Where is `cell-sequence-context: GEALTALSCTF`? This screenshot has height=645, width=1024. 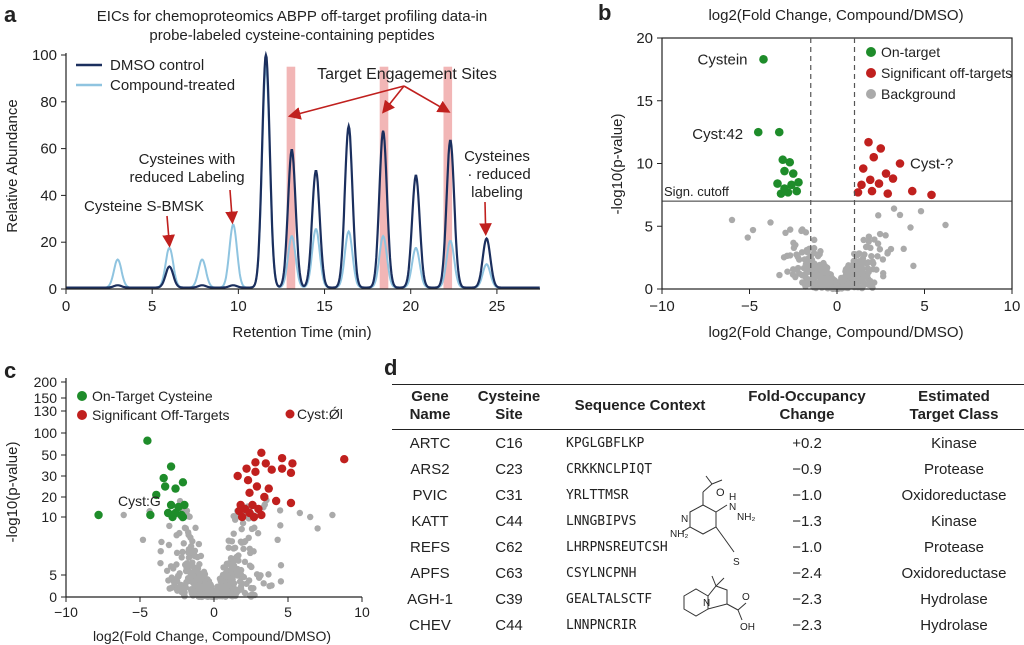
cell-sequence-context: GEALTALSCTF is located at coordinates (609, 599).